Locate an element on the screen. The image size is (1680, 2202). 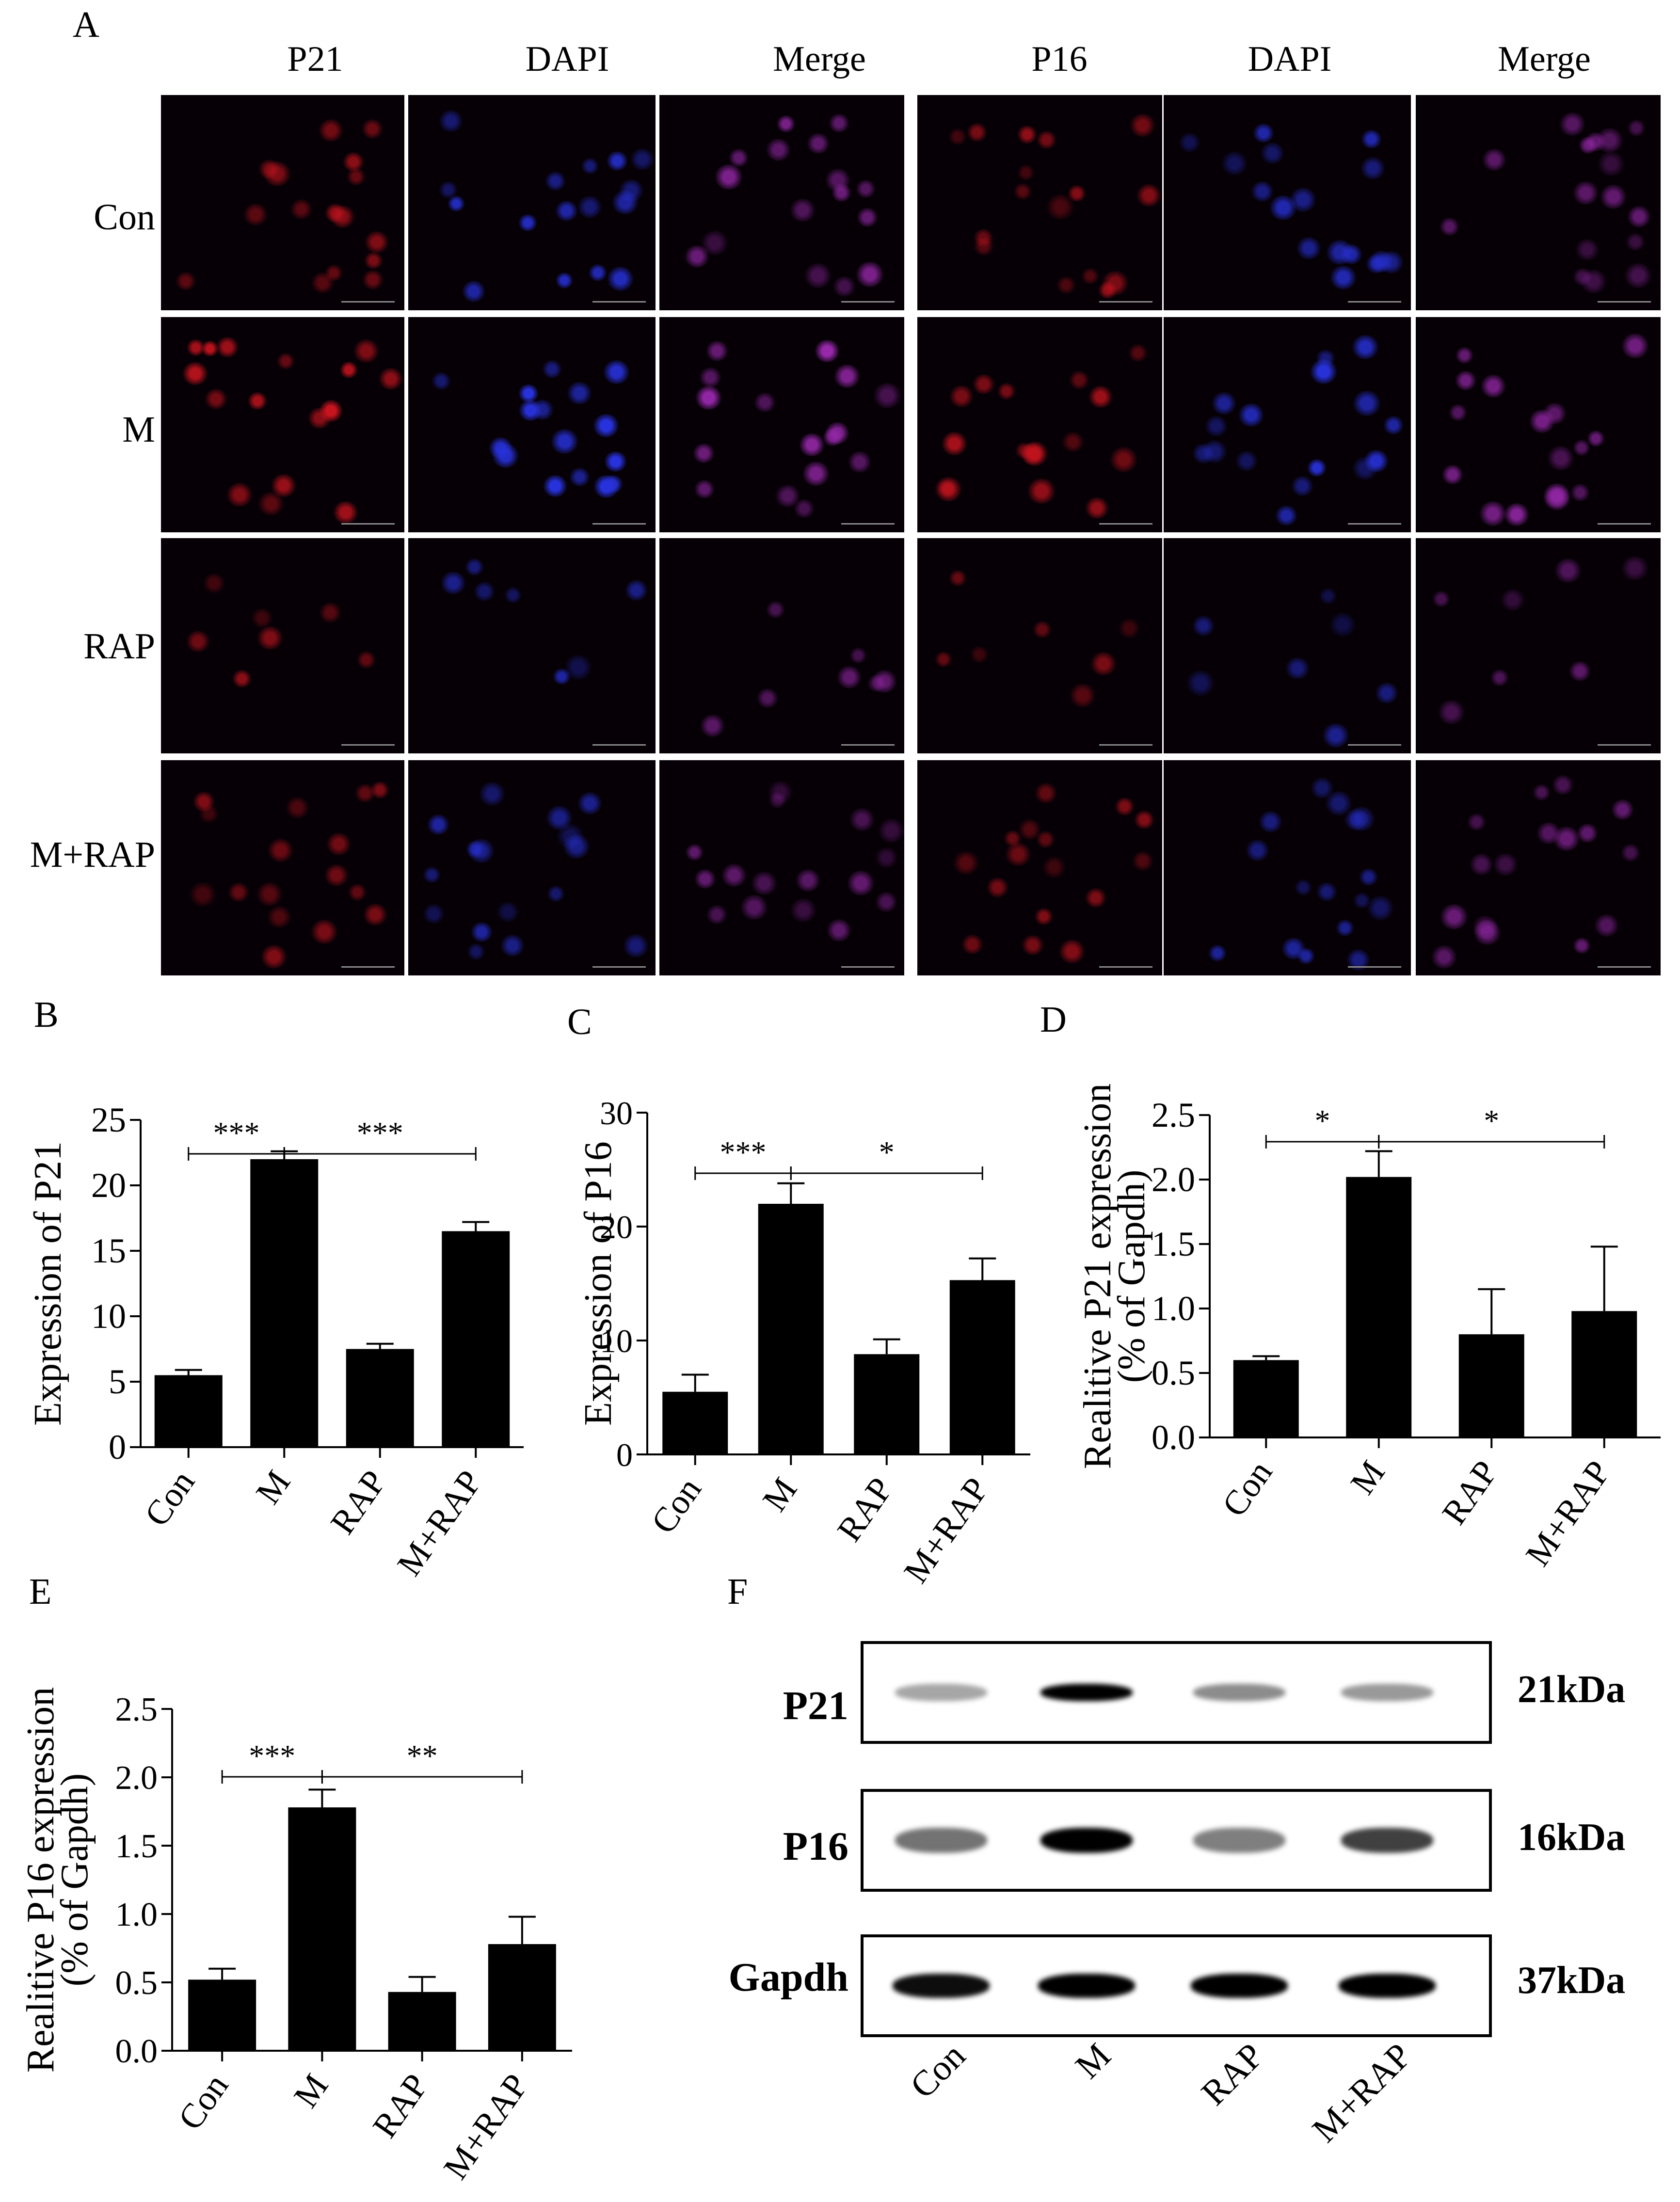
chart-e-y-tick-label: 1.0 is located at coordinates (136, 1914).